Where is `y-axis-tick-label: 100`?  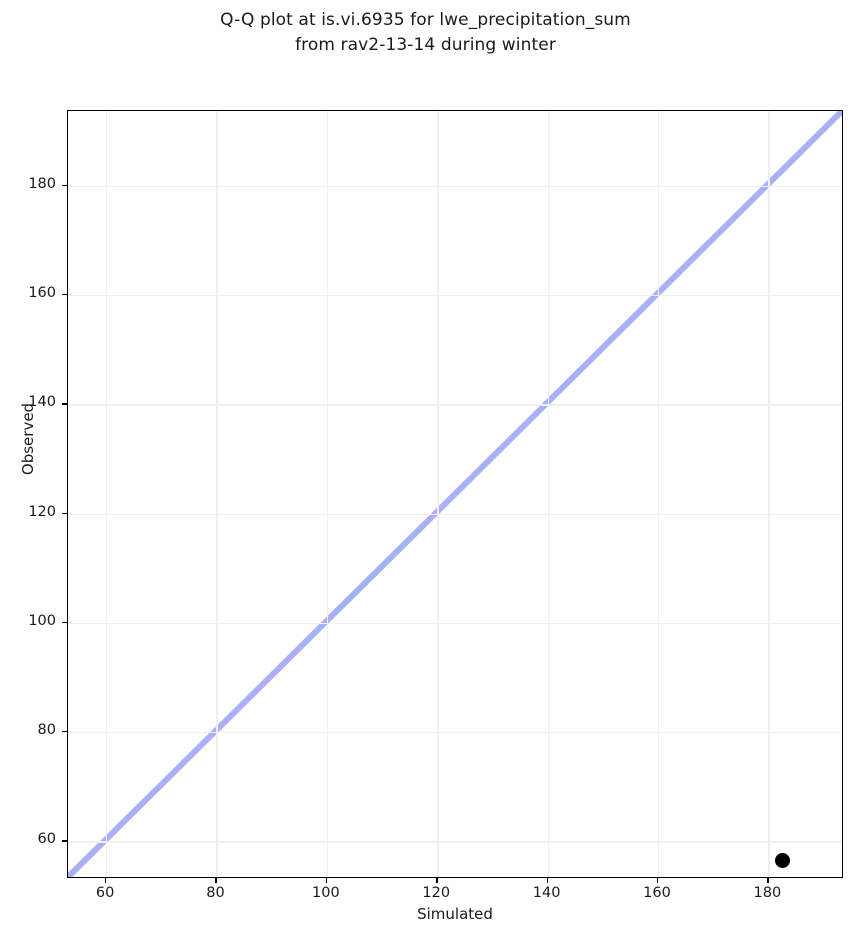
y-axis-tick-label: 100 is located at coordinates (42, 620).